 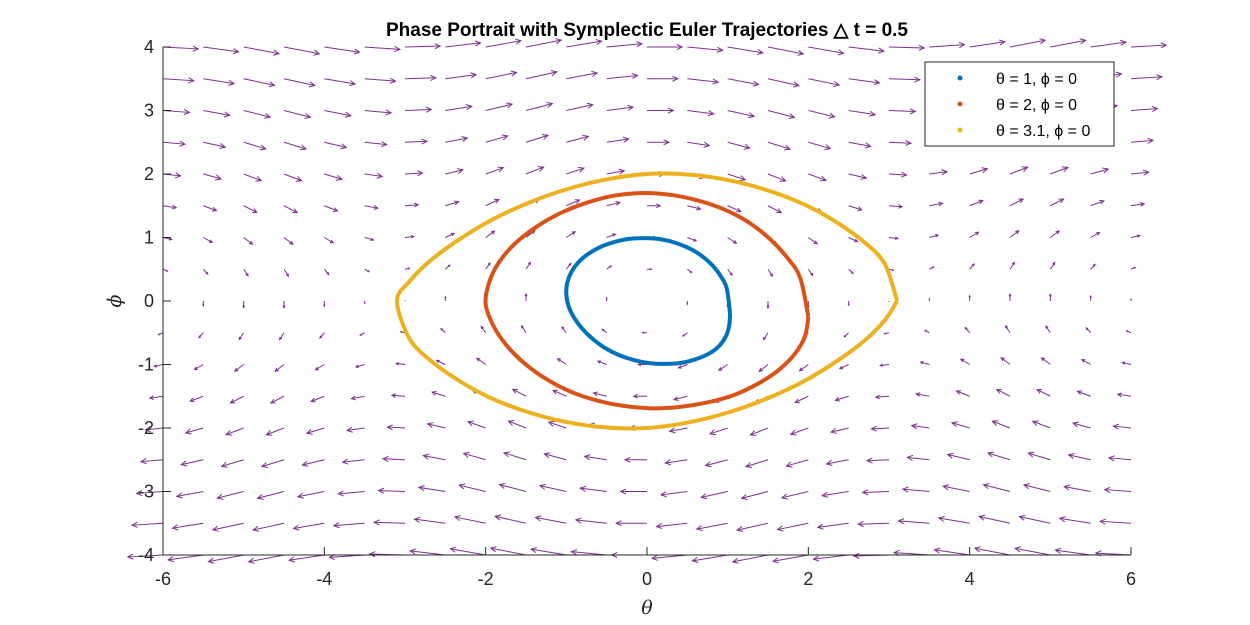 I want to click on legend-marker, so click(x=960, y=104).